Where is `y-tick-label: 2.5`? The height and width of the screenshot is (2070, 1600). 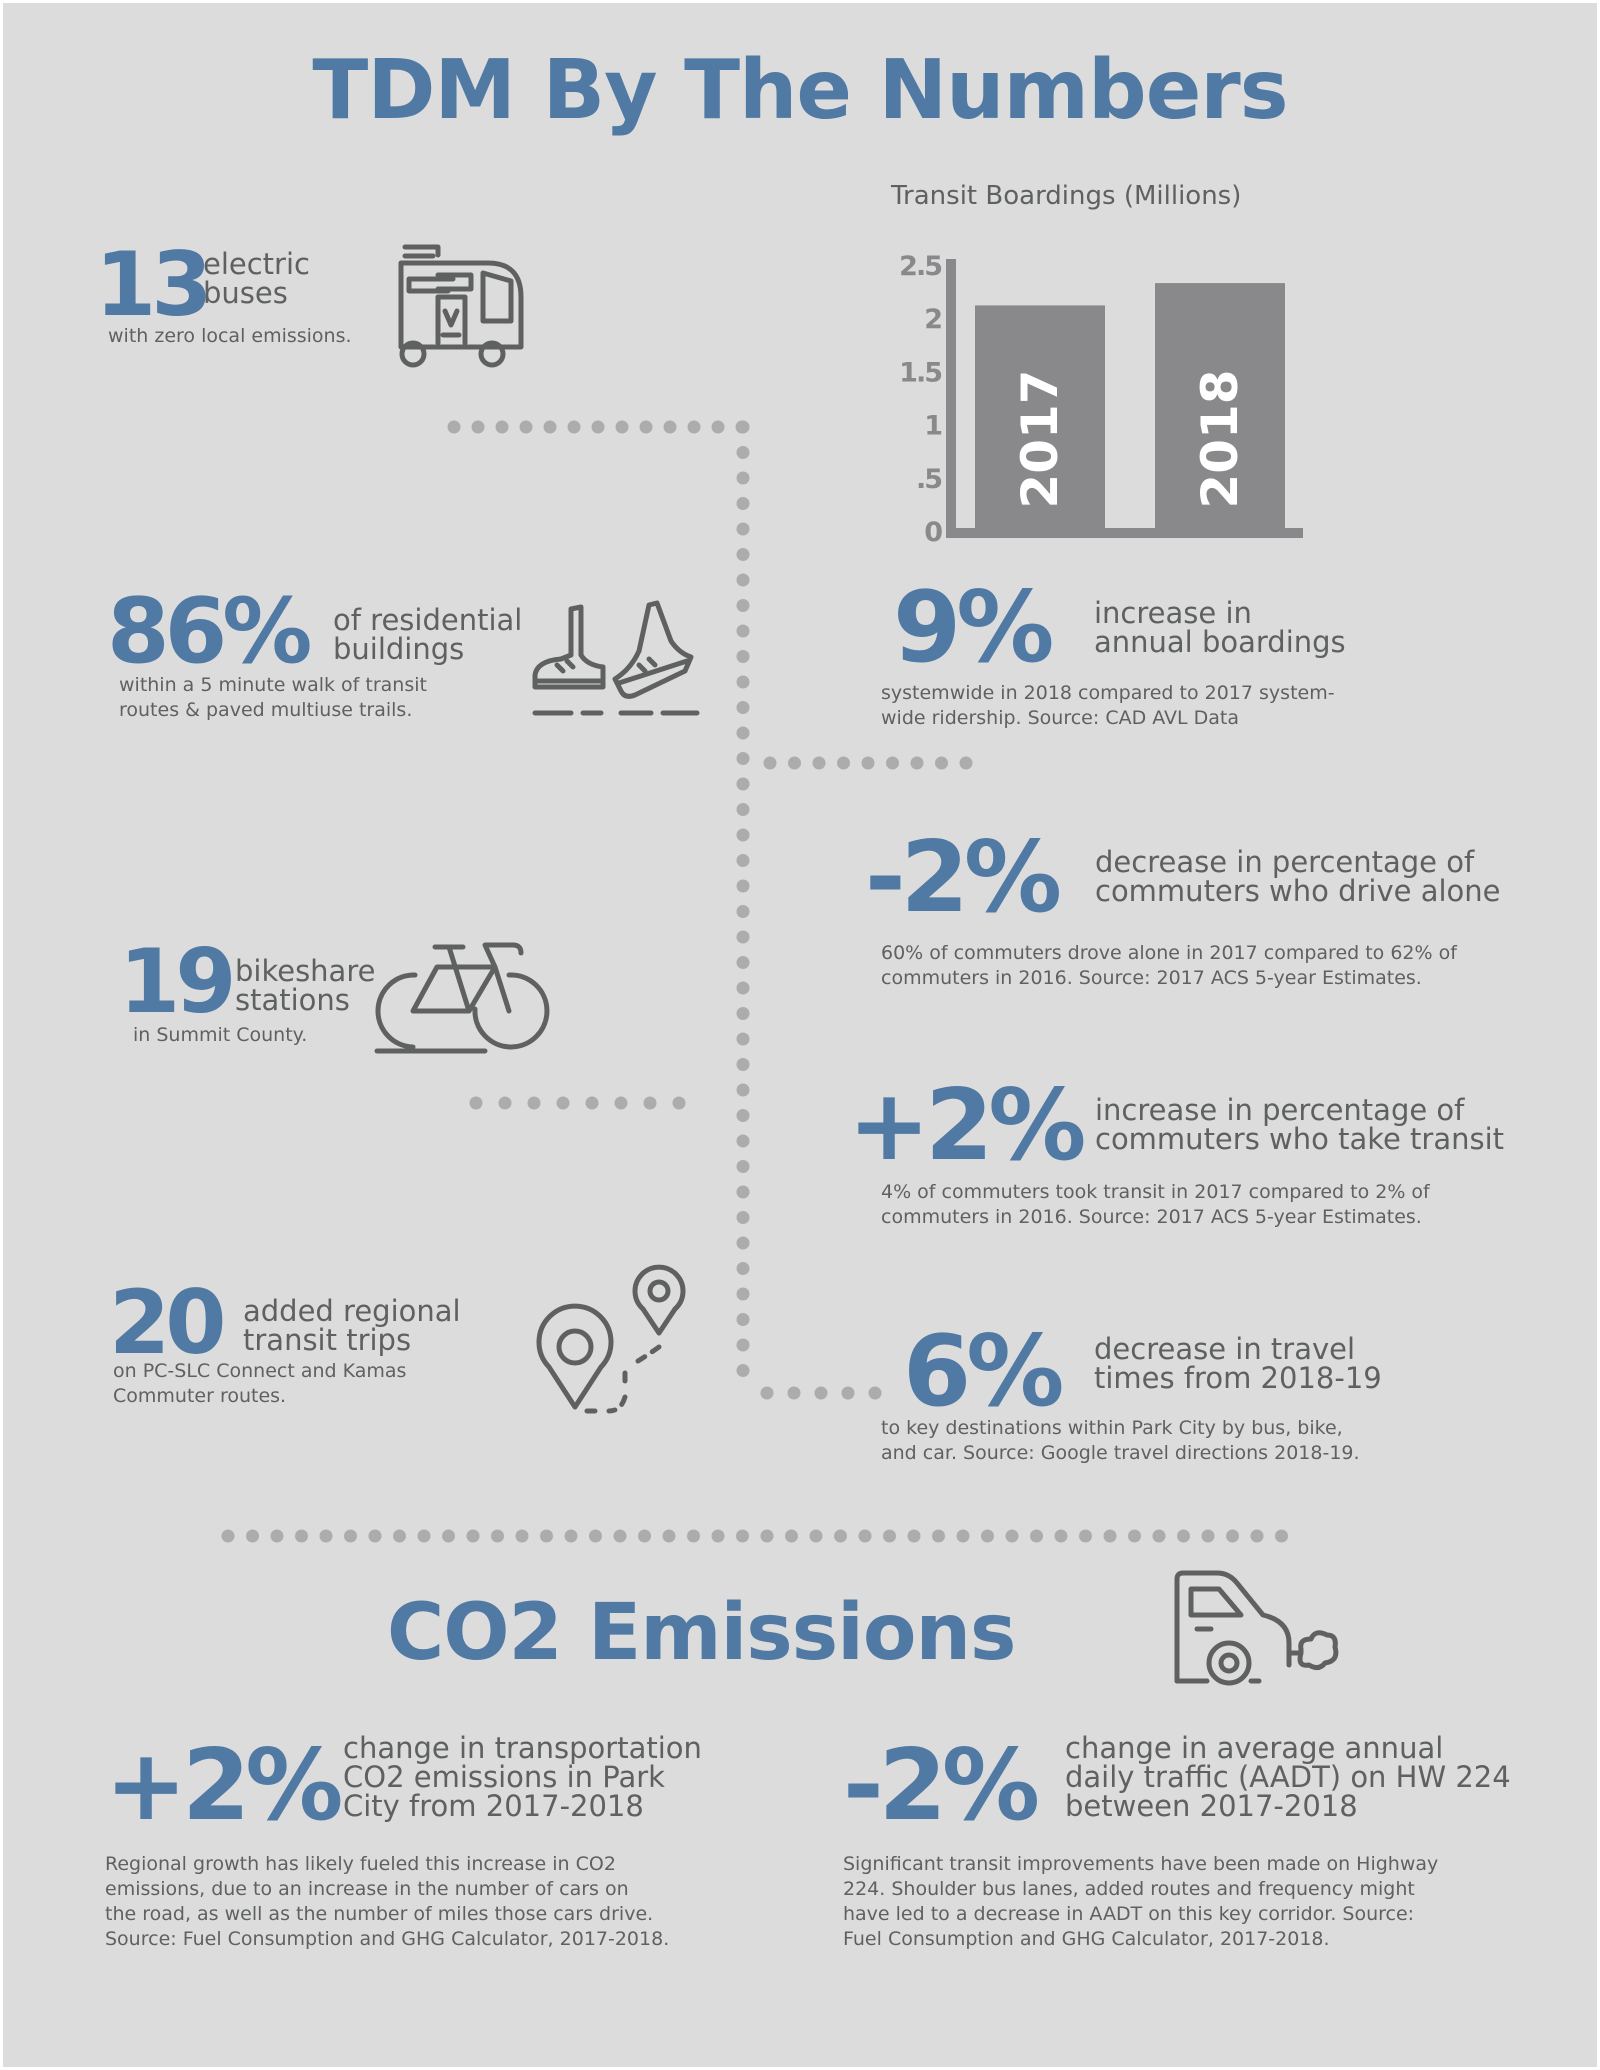
y-tick-label: 2.5 is located at coordinates (920, 266).